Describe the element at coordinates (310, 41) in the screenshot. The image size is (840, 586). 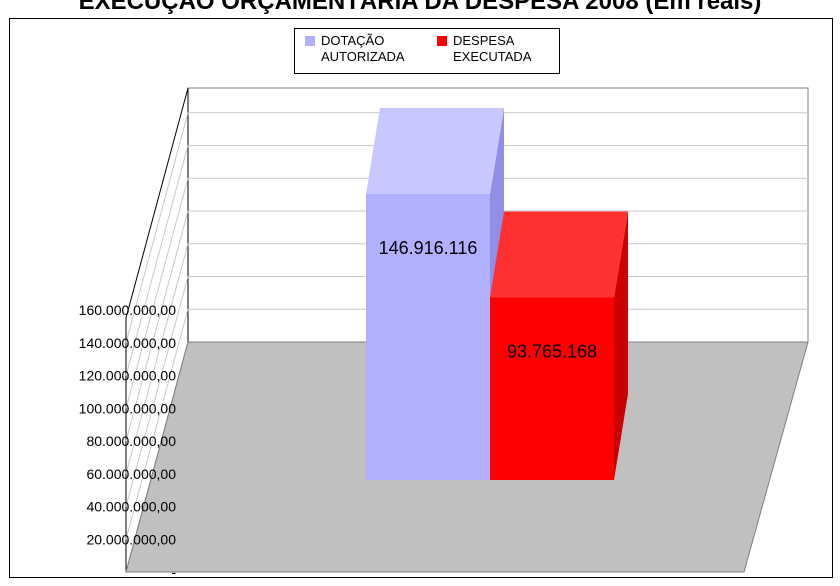
I see `legend-swatch-dotacao` at that location.